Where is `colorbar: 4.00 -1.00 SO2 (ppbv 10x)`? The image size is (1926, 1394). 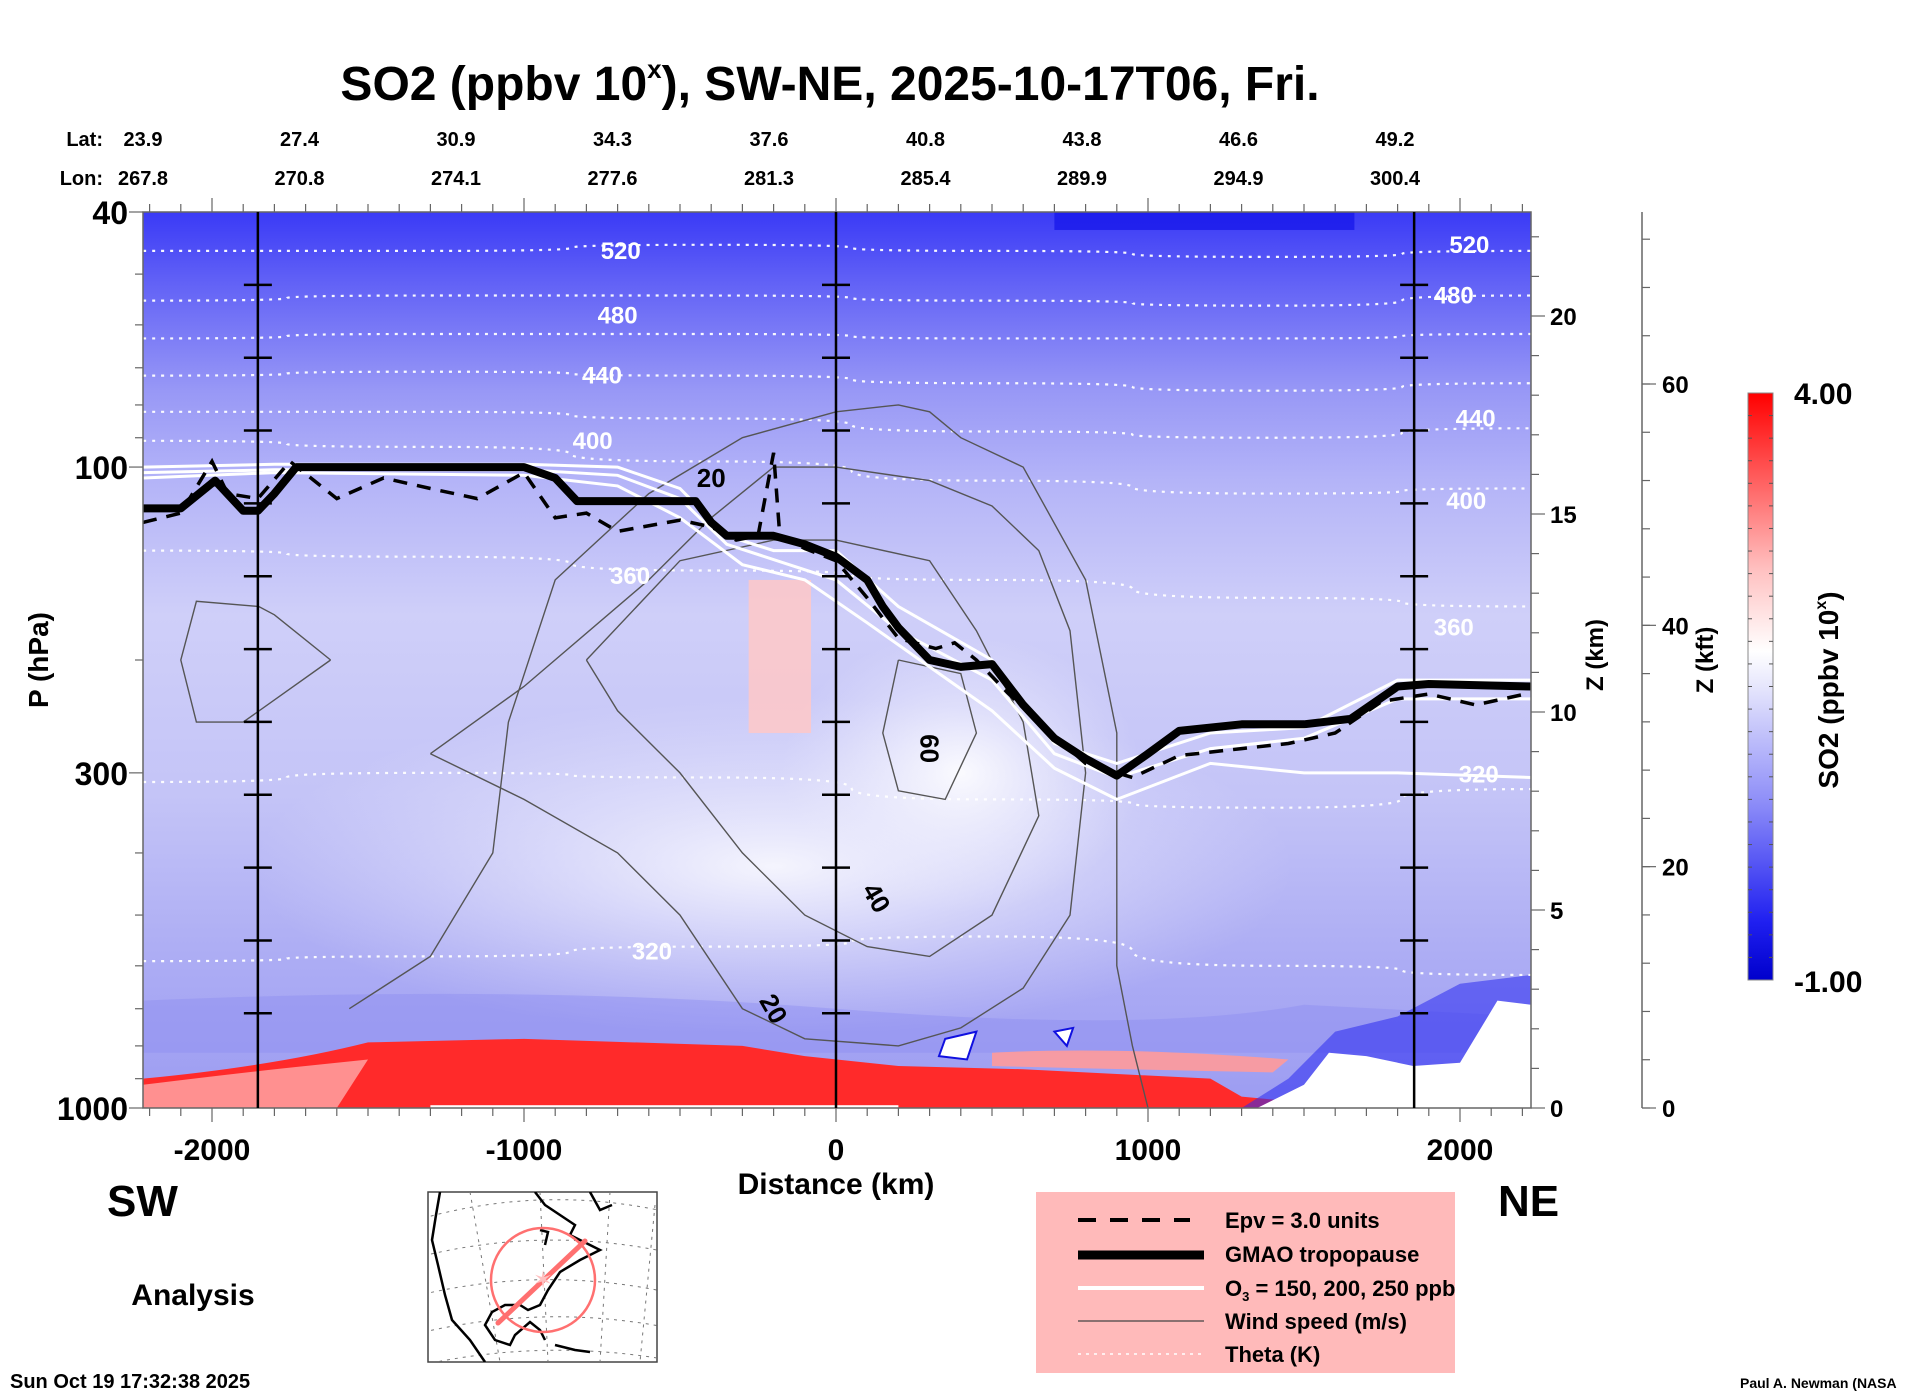
colorbar: 4.00 -1.00 SO2 (ppbv 10x) is located at coordinates (1804, 688).